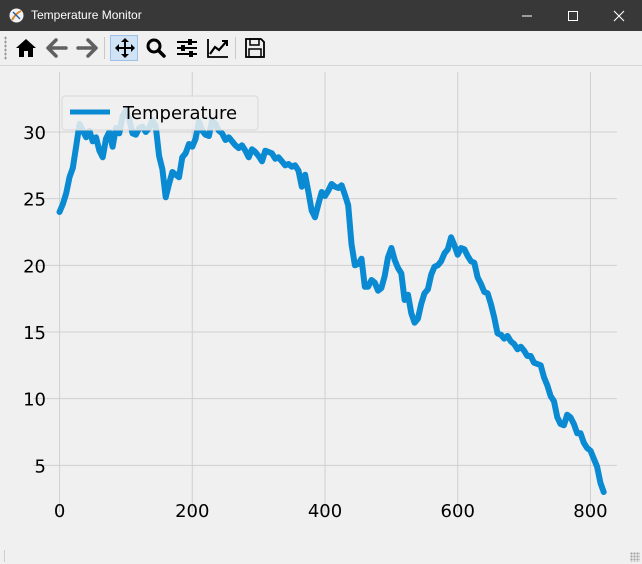 The width and height of the screenshot is (642, 564). Describe the element at coordinates (321, 15) in the screenshot. I see `title-bar: Temperature Monitor` at that location.